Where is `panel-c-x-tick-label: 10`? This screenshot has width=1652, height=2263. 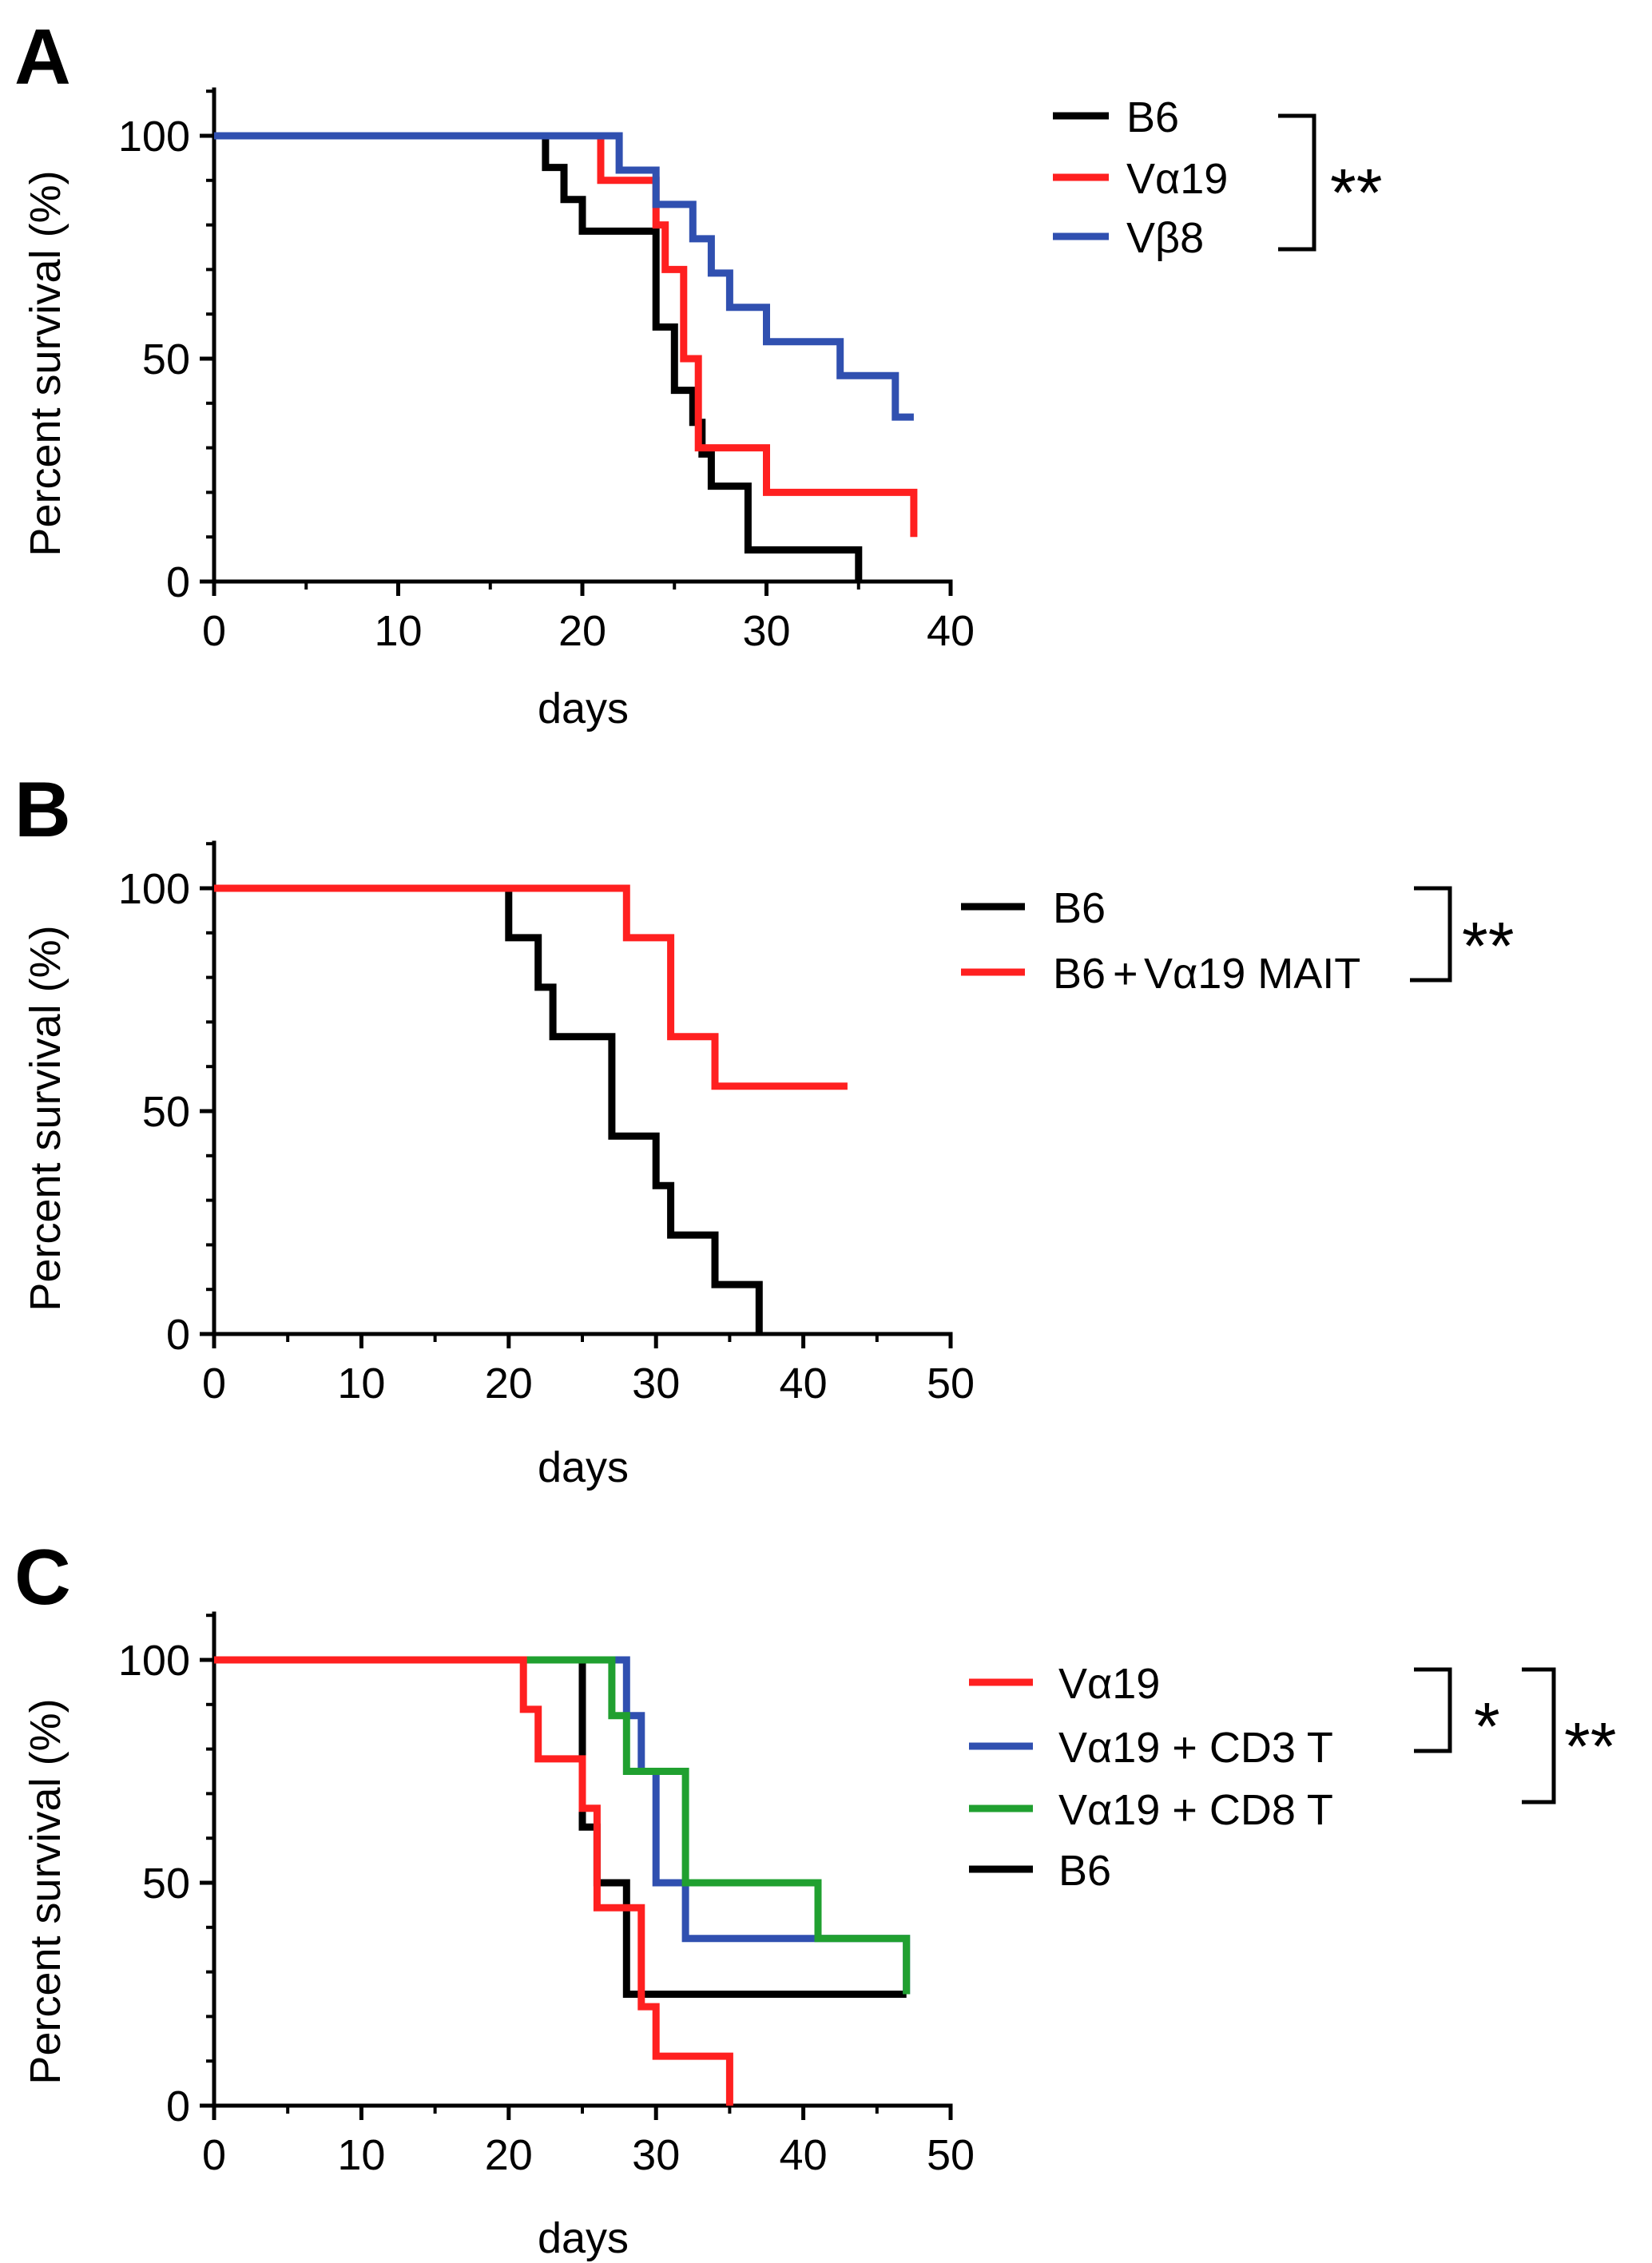
panel-c-x-tick-label: 10 is located at coordinates (361, 2155).